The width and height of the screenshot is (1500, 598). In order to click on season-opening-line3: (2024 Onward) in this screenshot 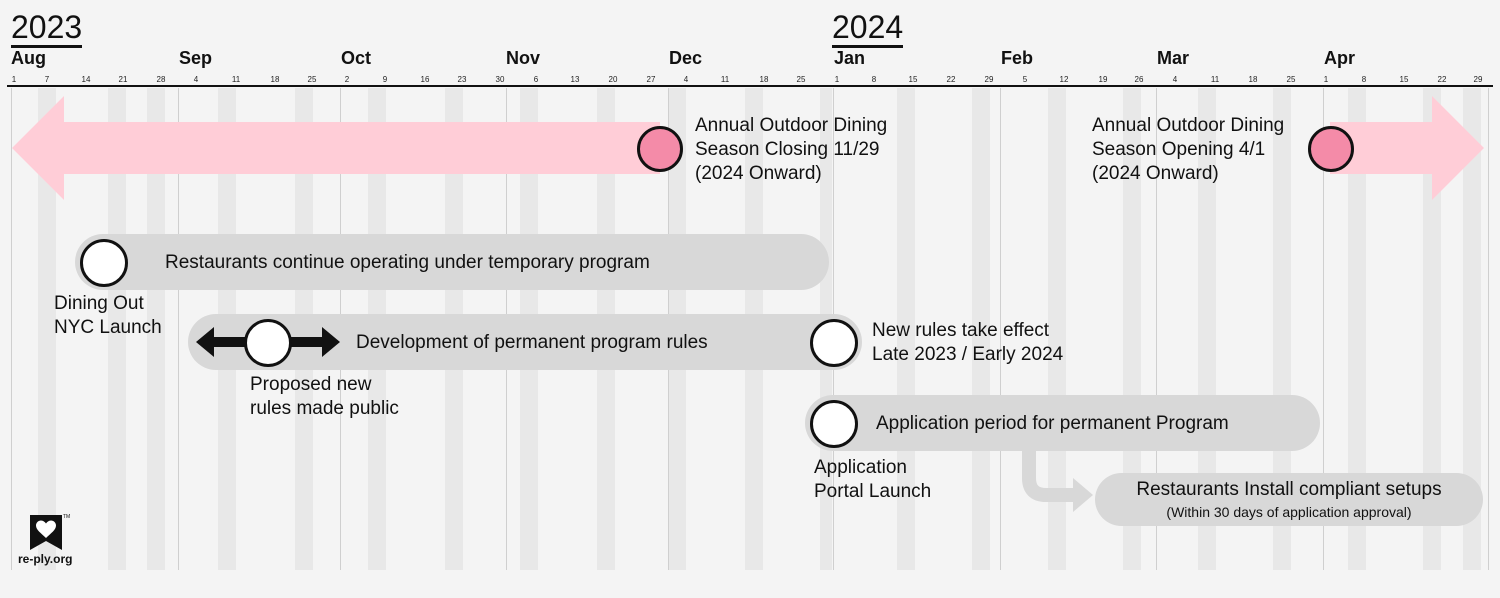, I will do `click(1155, 173)`.